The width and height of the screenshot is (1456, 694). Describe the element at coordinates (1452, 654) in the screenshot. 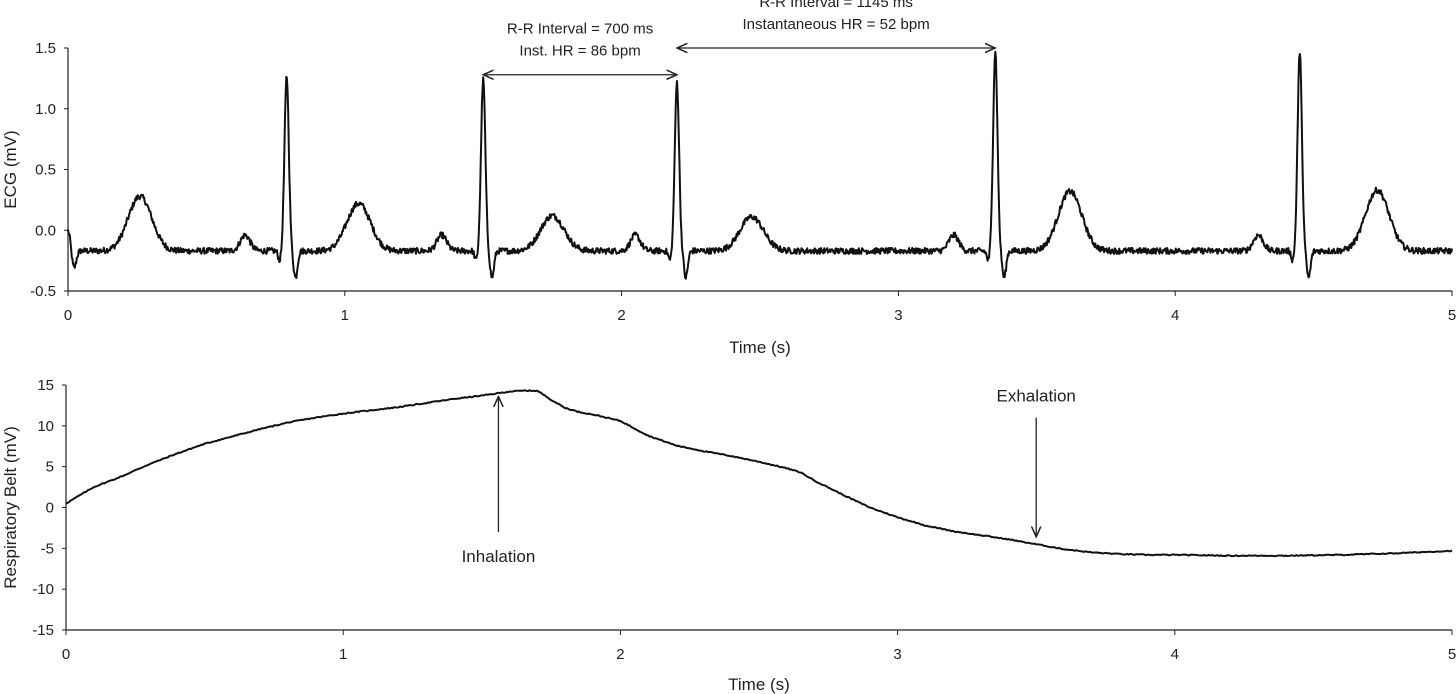

I see `resp-x-tick-label: 5` at that location.